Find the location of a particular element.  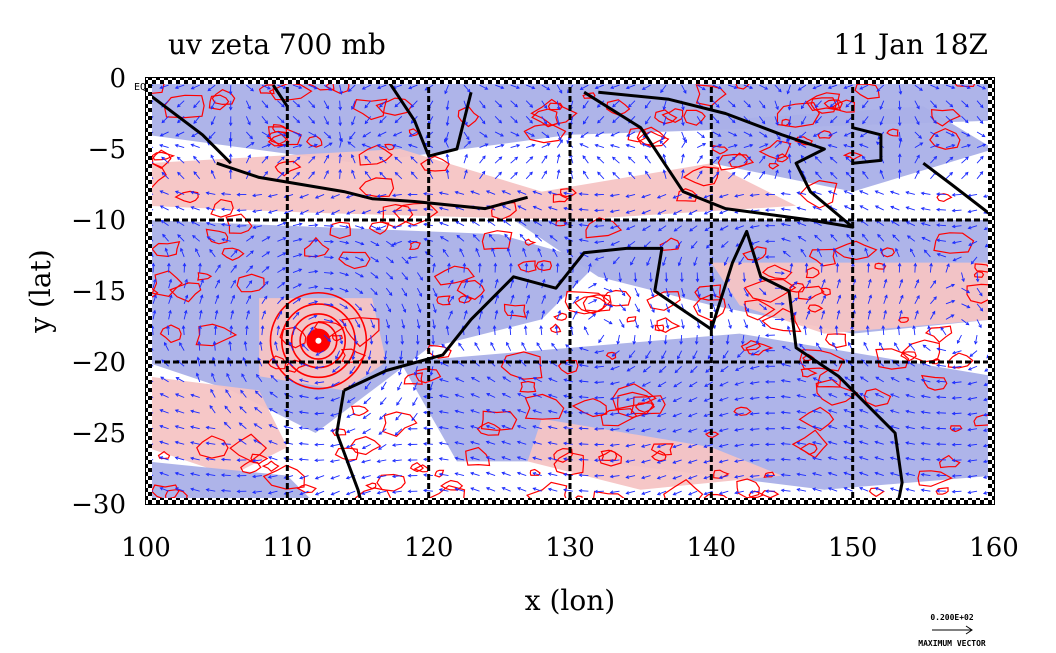

y-tick-label: −15 is located at coordinates (98, 292).